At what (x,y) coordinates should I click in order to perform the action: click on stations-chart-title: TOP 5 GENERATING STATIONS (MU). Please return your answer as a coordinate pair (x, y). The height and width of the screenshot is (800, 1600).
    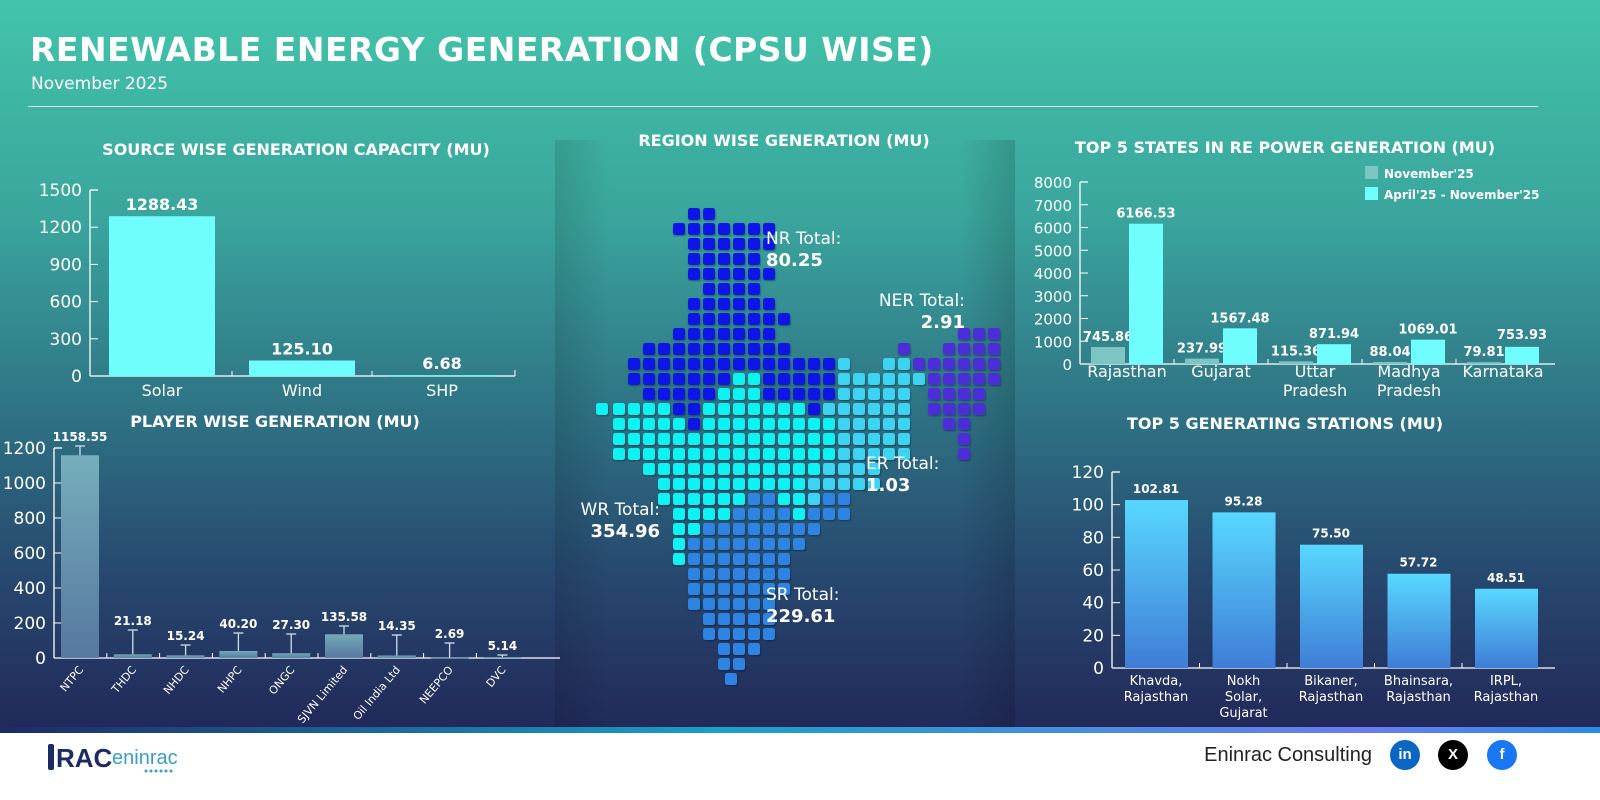
    Looking at the image, I should click on (1285, 423).